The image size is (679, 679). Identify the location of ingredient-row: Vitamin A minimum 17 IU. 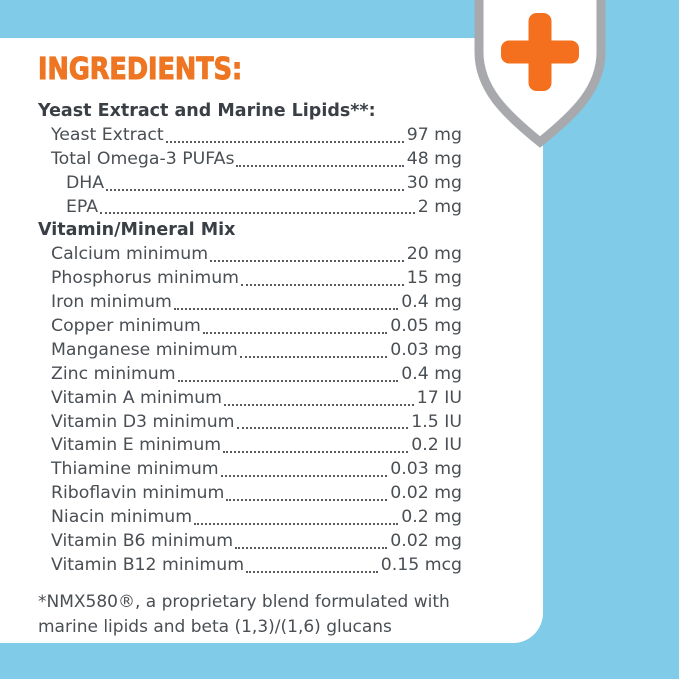
(250, 399).